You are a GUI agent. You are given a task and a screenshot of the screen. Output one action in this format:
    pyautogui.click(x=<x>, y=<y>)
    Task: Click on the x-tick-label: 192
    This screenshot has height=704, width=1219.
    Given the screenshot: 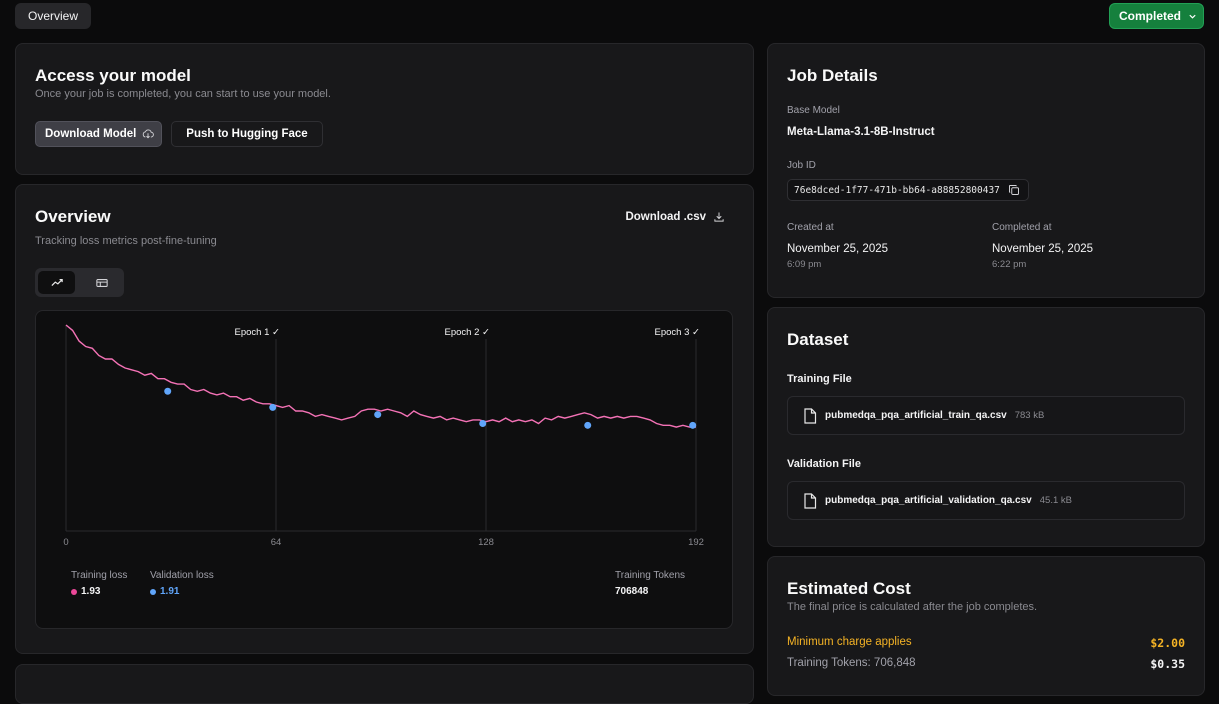 What is the action you would take?
    pyautogui.click(x=696, y=542)
    